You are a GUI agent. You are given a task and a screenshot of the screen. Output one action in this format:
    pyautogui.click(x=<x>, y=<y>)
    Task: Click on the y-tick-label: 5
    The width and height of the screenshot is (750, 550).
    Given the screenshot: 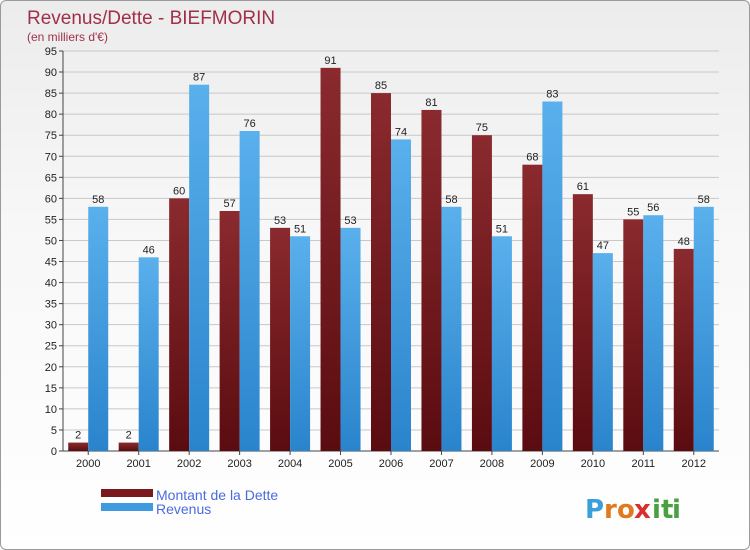 What is the action you would take?
    pyautogui.click(x=54, y=431)
    